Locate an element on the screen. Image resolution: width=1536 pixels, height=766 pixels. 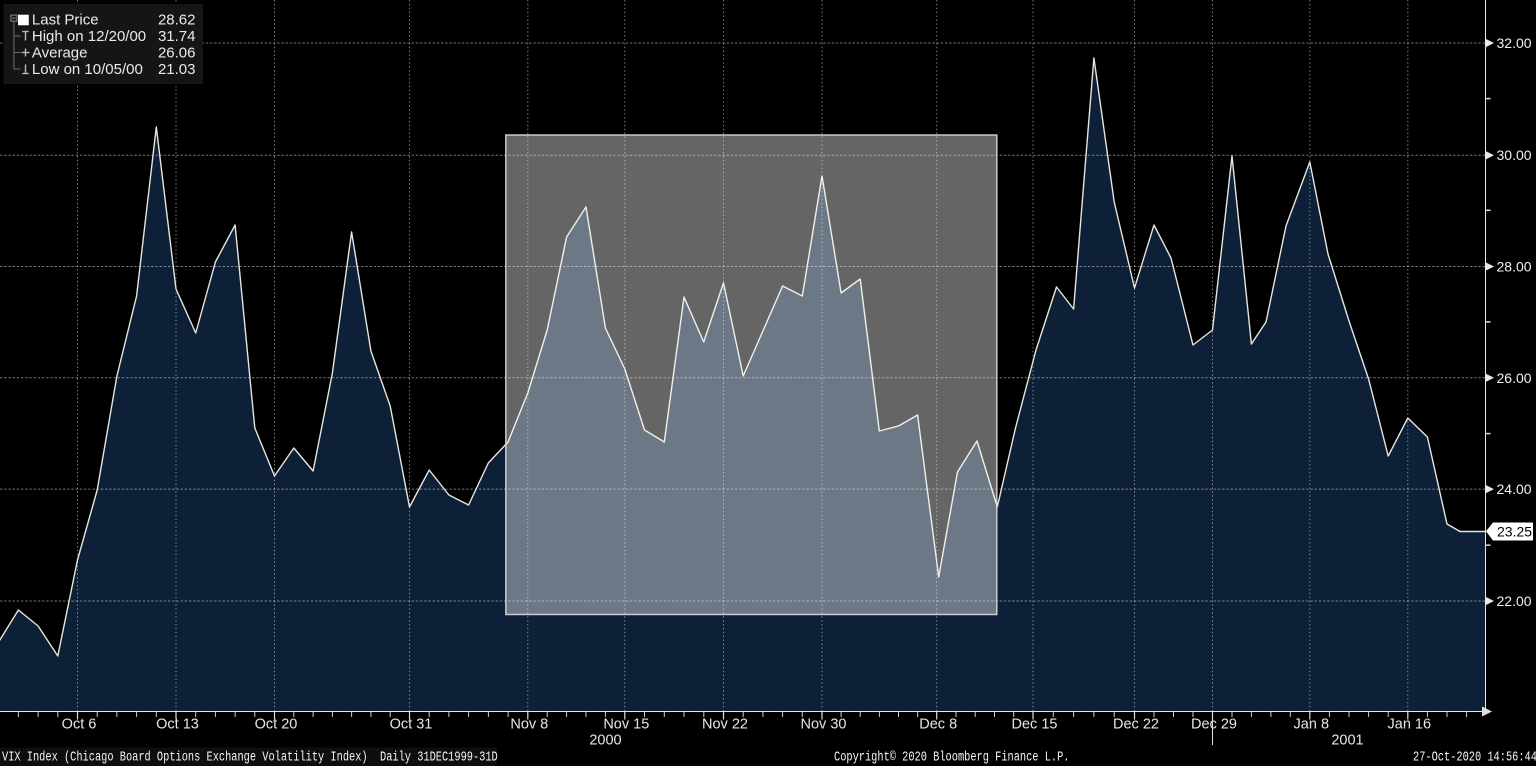
svg-text: 26.00 is located at coordinates (1514, 378).